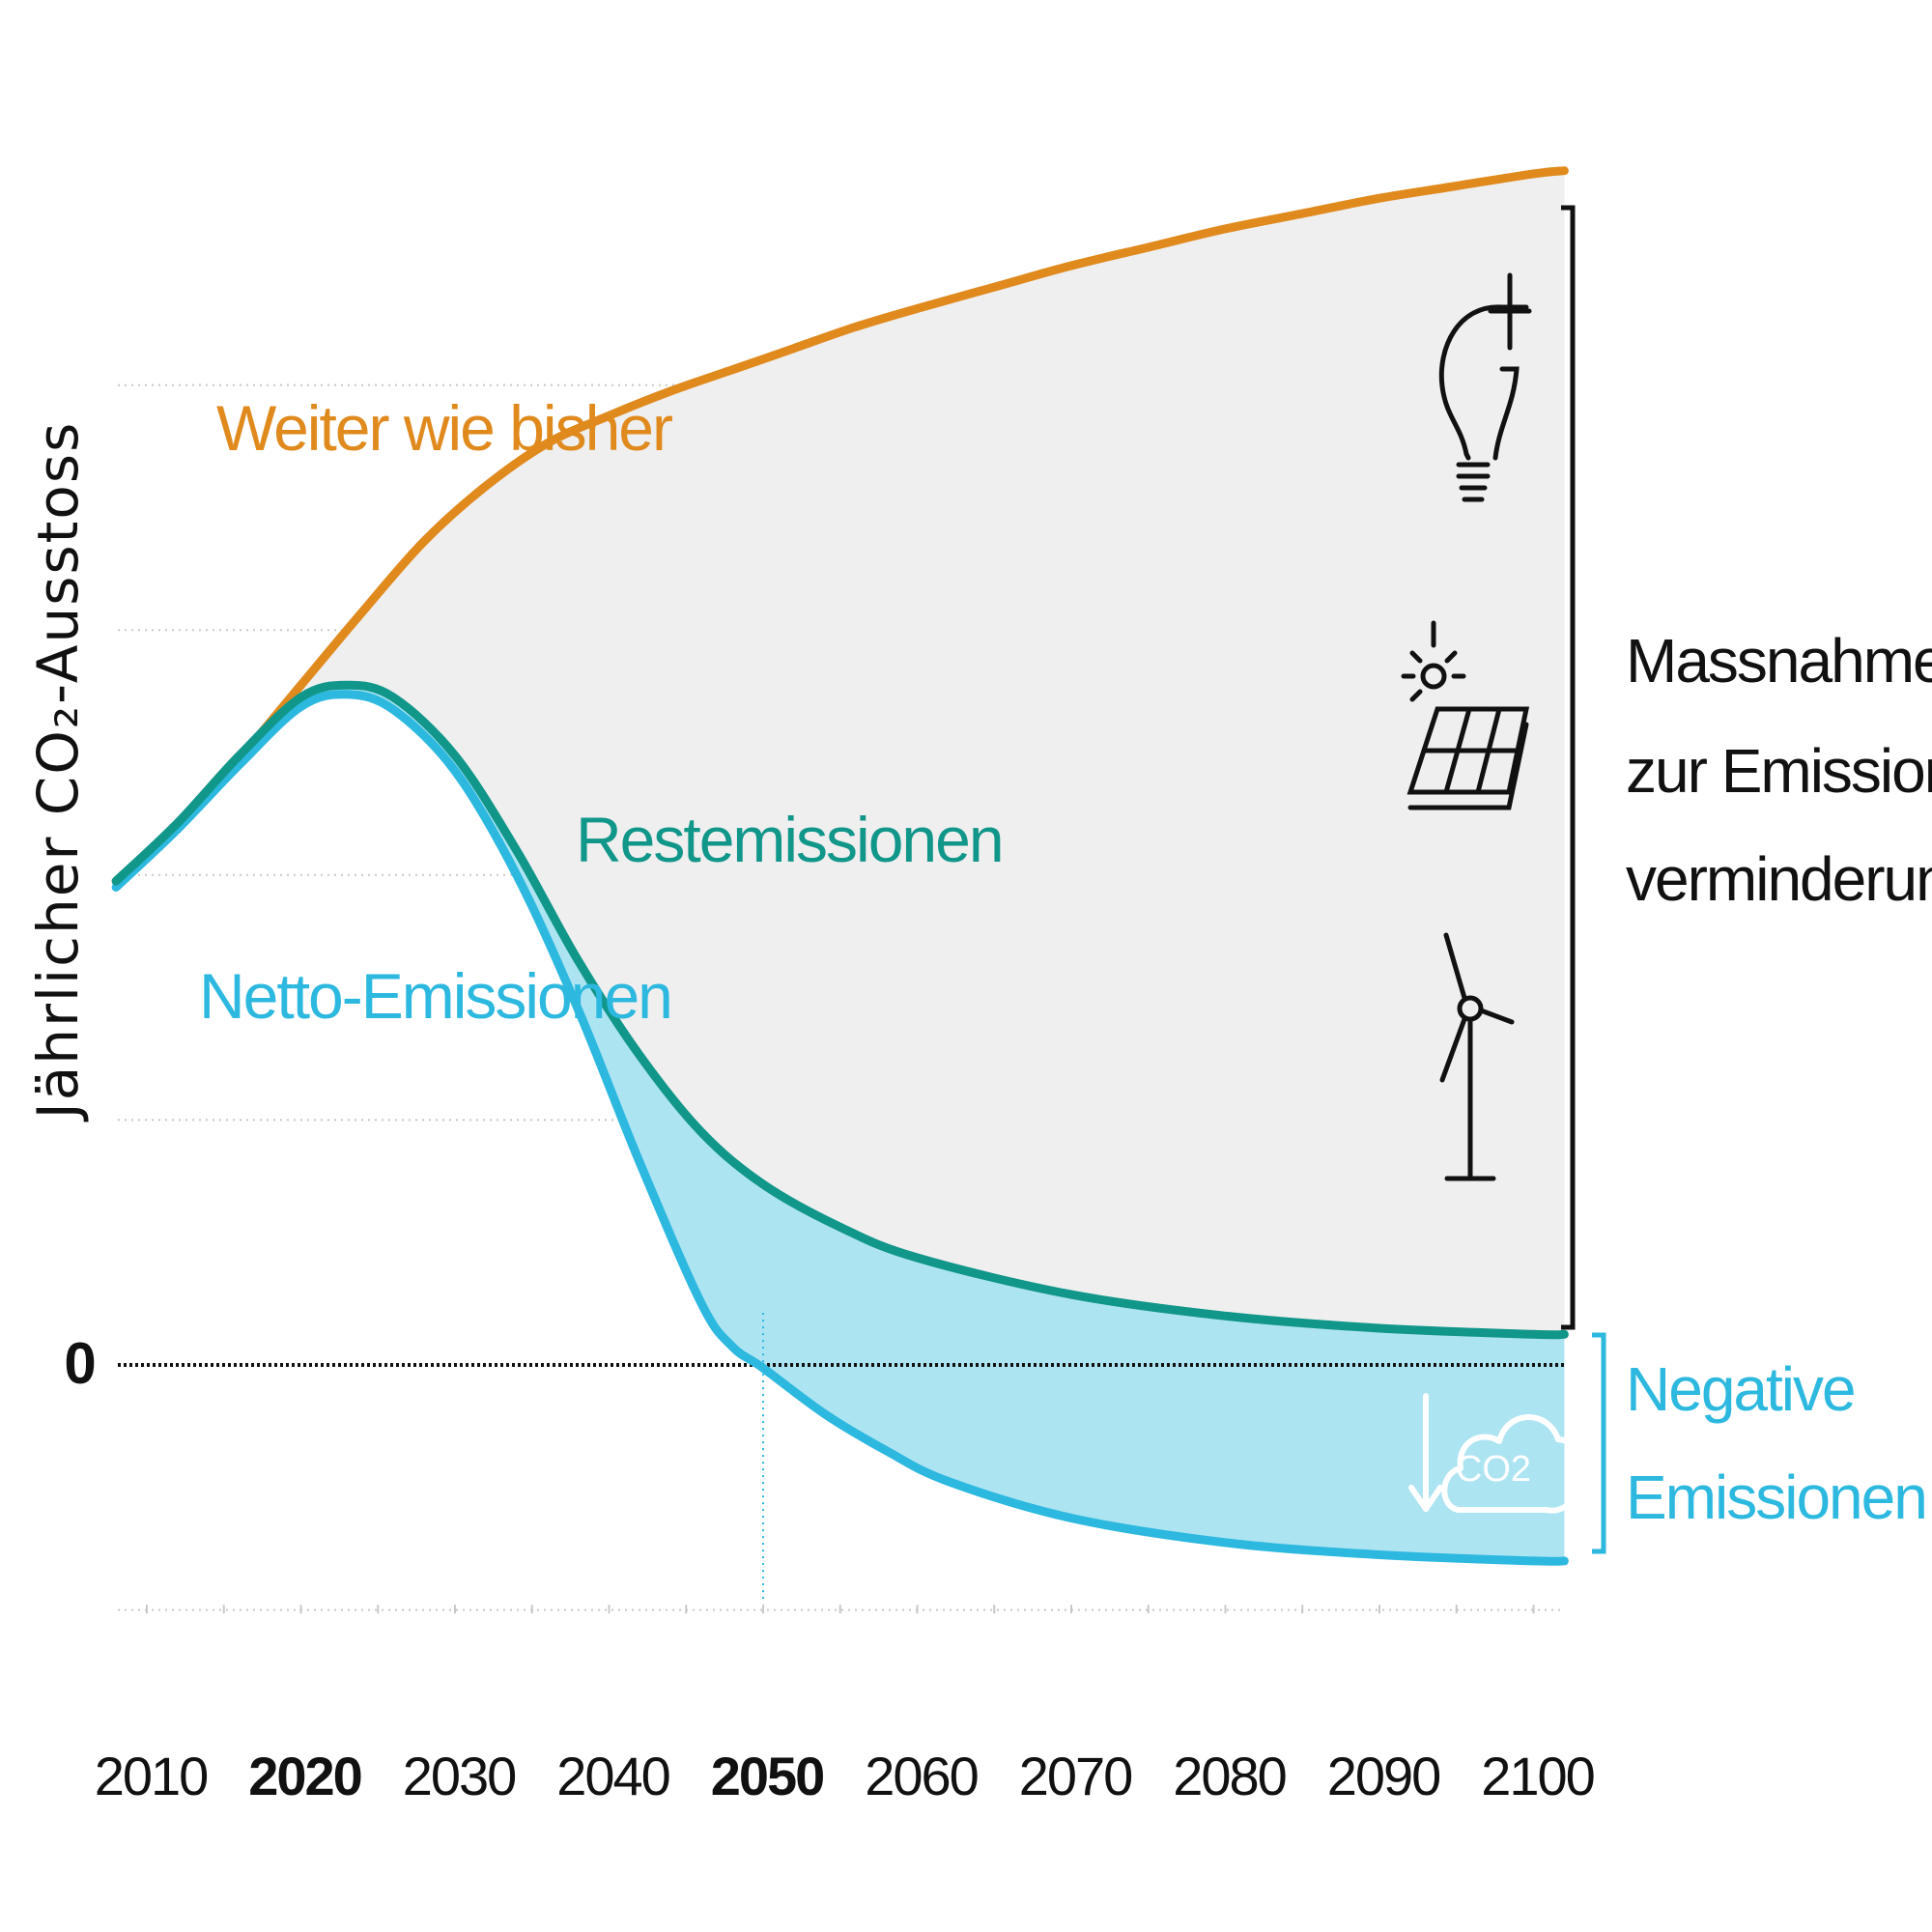 The width and height of the screenshot is (1932, 1932). I want to click on x-tick-label: 2040, so click(612, 1776).